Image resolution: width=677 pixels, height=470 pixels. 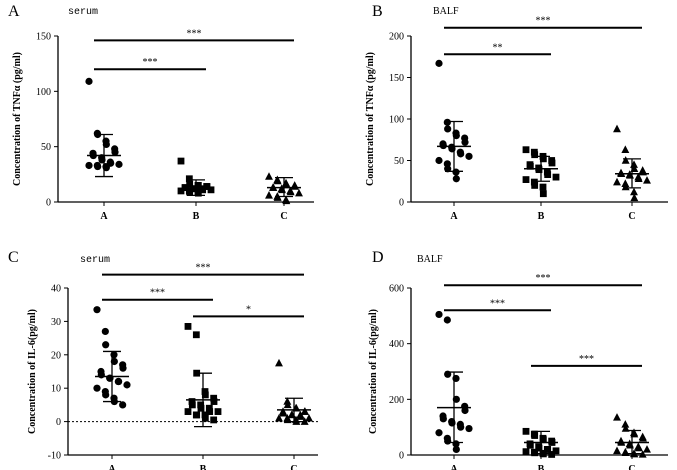 What do you see at coordinates (370, 119) in the screenshot?
I see `y-axis-label: Concentration of TNFα (pg/ml)` at bounding box center [370, 119].